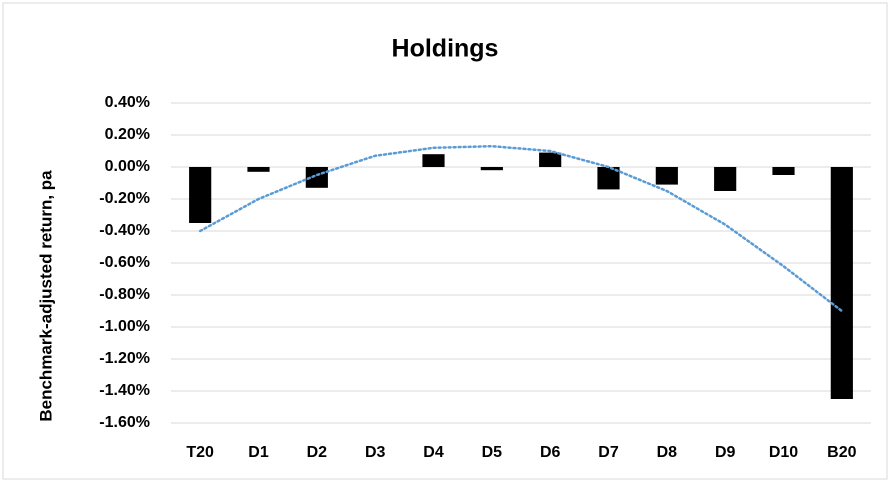 The width and height of the screenshot is (891, 483). Describe the element at coordinates (841, 452) in the screenshot. I see `x-tick-label: B20` at that location.